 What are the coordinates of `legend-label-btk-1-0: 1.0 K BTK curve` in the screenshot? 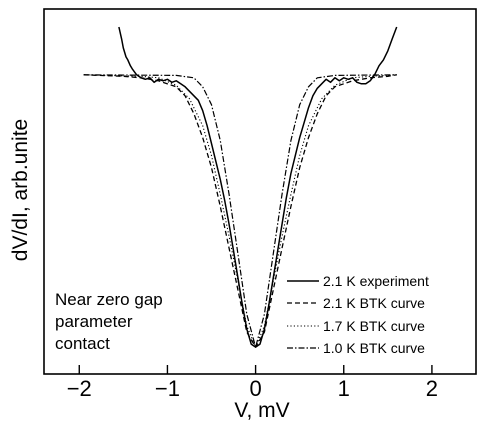 It's located at (374, 348).